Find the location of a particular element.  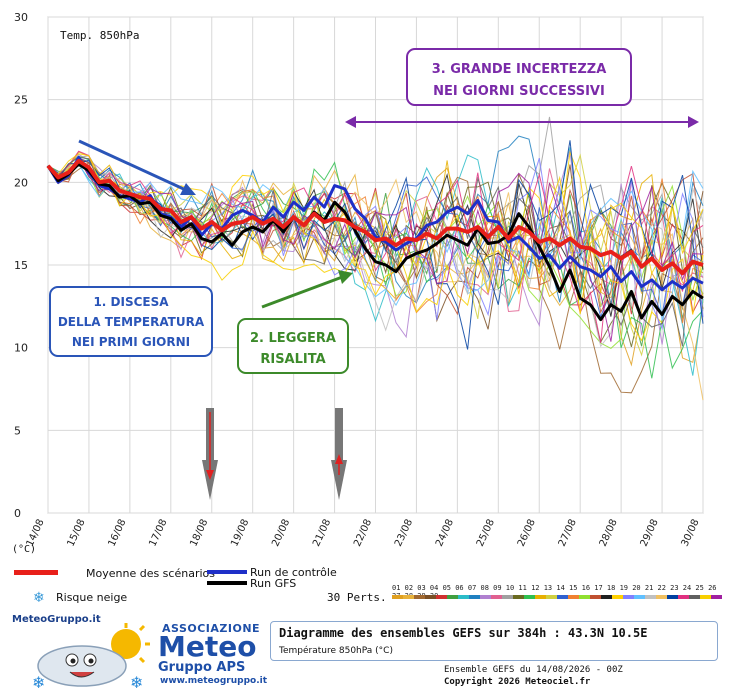

x-tick-label: 23/08 is located at coordinates (404, 533).